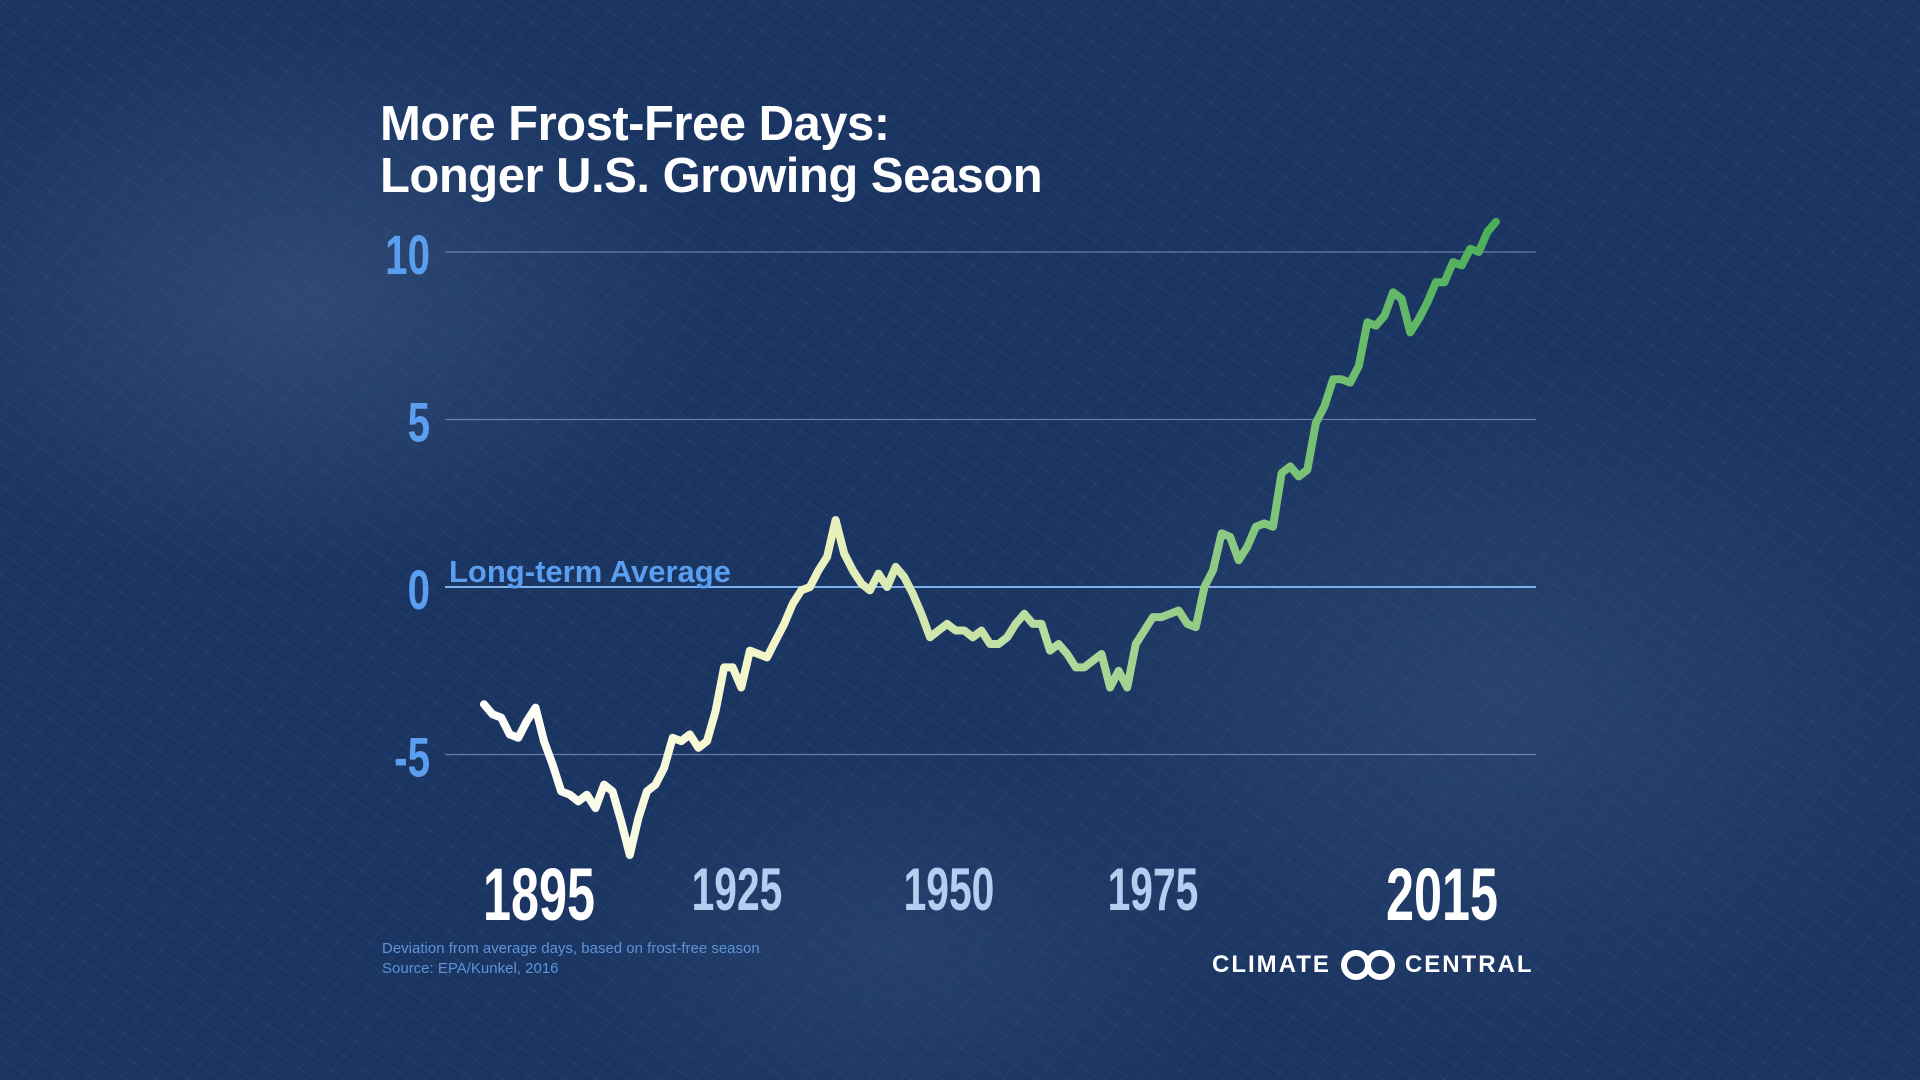 The width and height of the screenshot is (1920, 1080). I want to click on climate-central-logo: CLIMATE CENTRAL, so click(1373, 965).